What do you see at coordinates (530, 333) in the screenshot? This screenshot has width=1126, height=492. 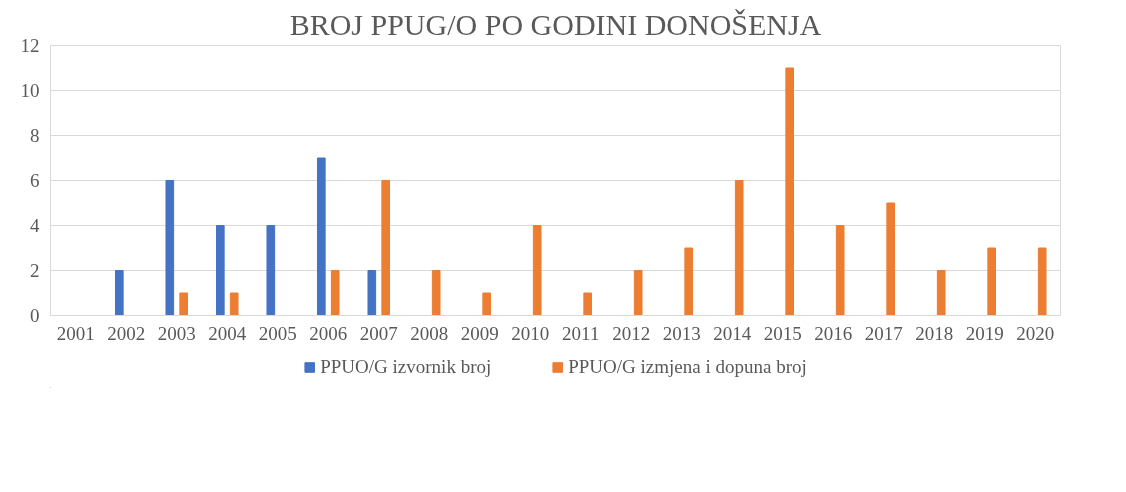 I see `x-tick-label: 2010` at bounding box center [530, 333].